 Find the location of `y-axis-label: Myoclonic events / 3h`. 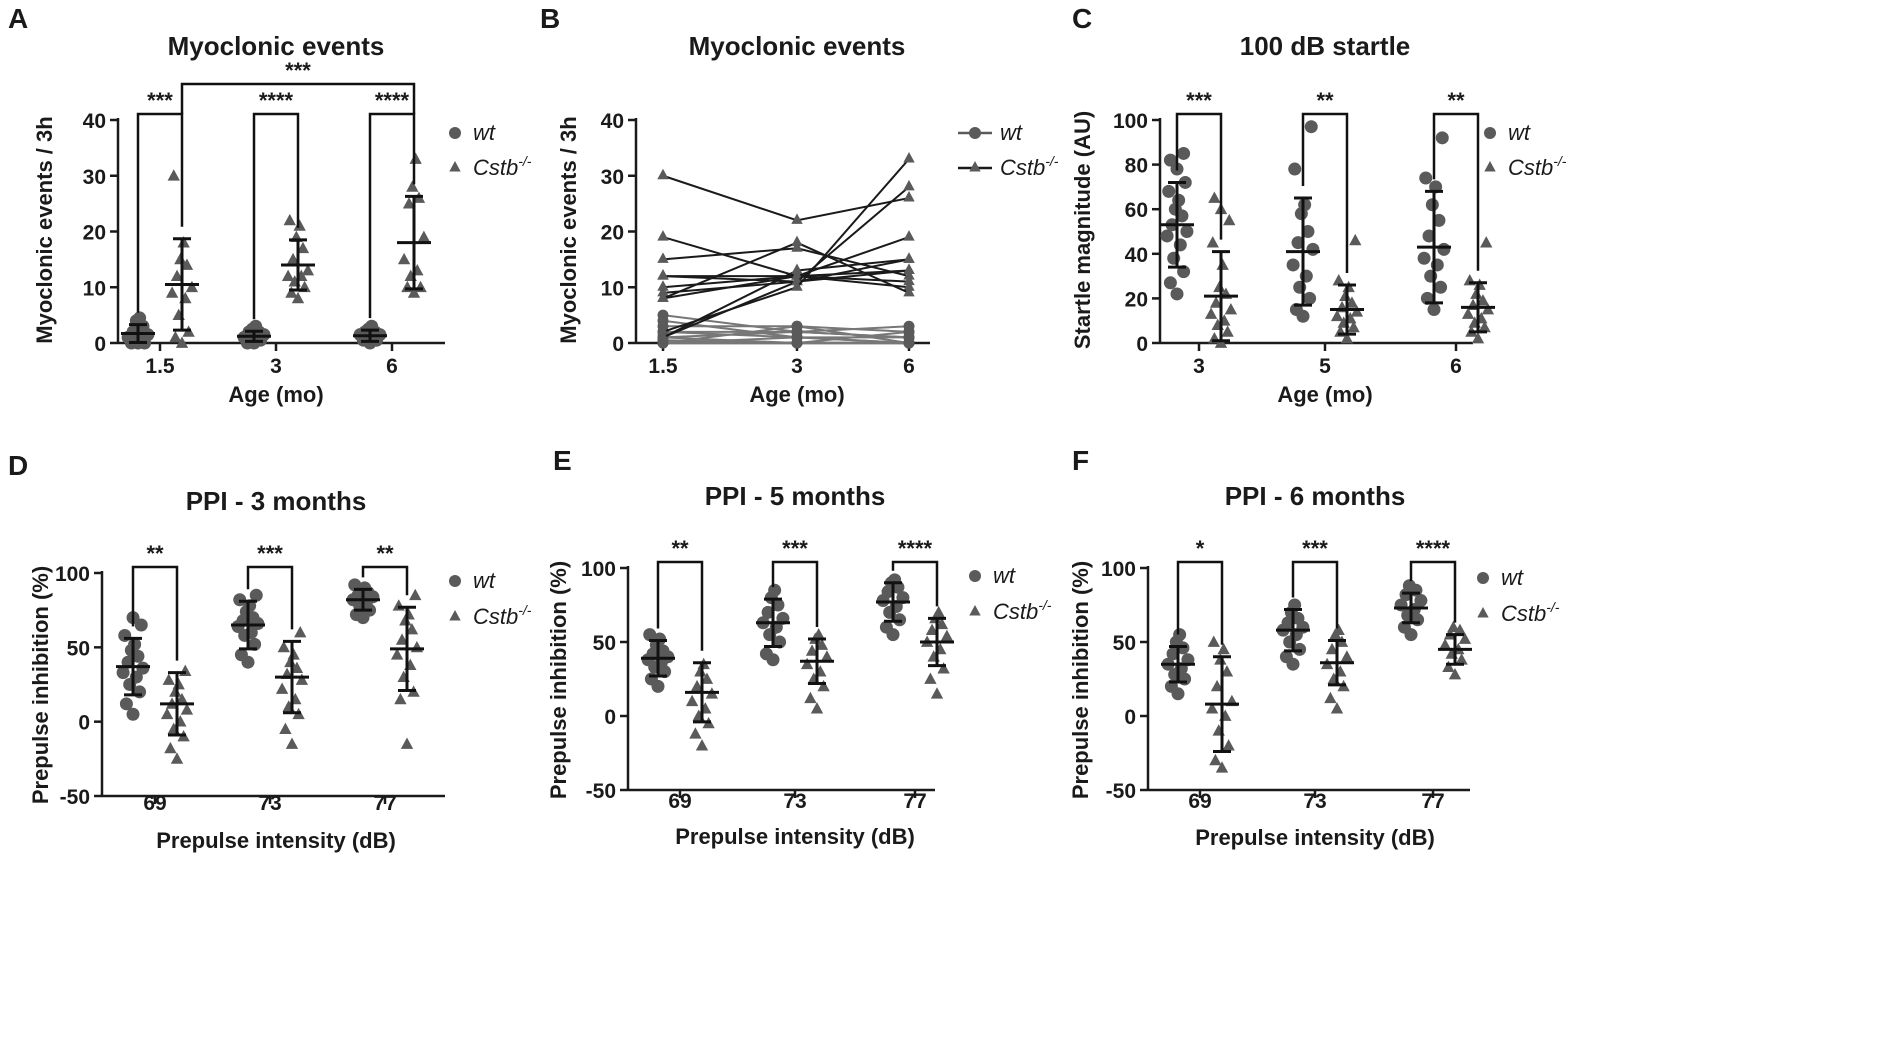

y-axis-label: Myoclonic events / 3h is located at coordinates (568, 229).